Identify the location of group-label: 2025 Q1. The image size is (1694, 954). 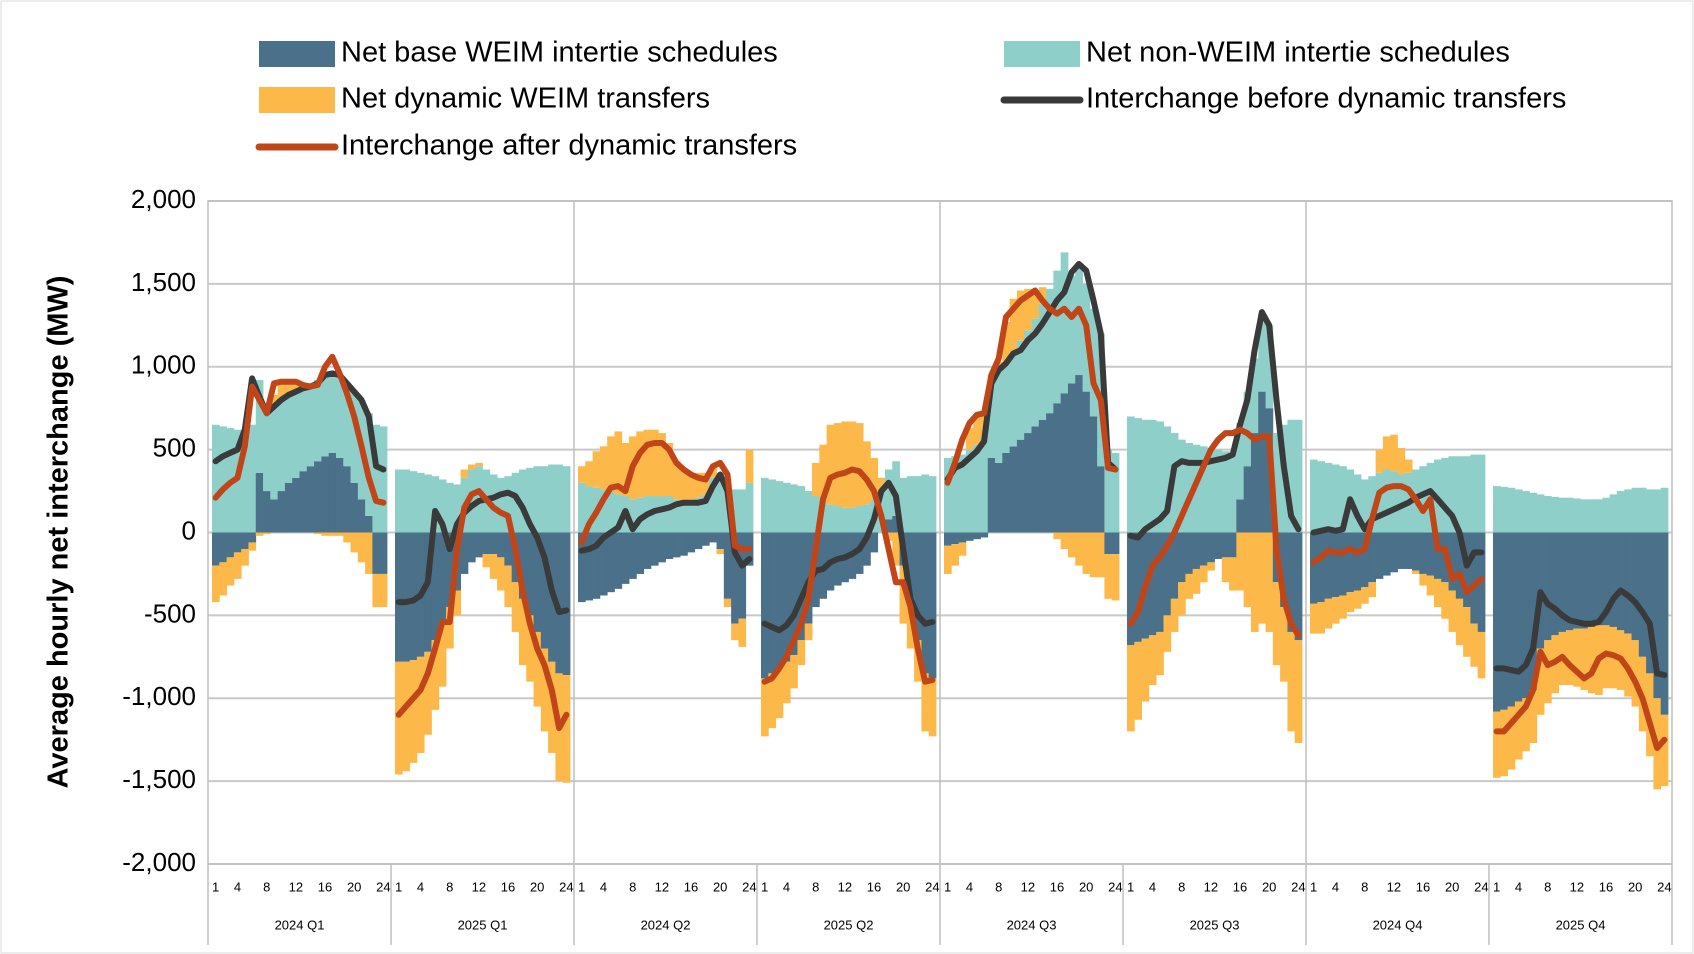
(483, 924).